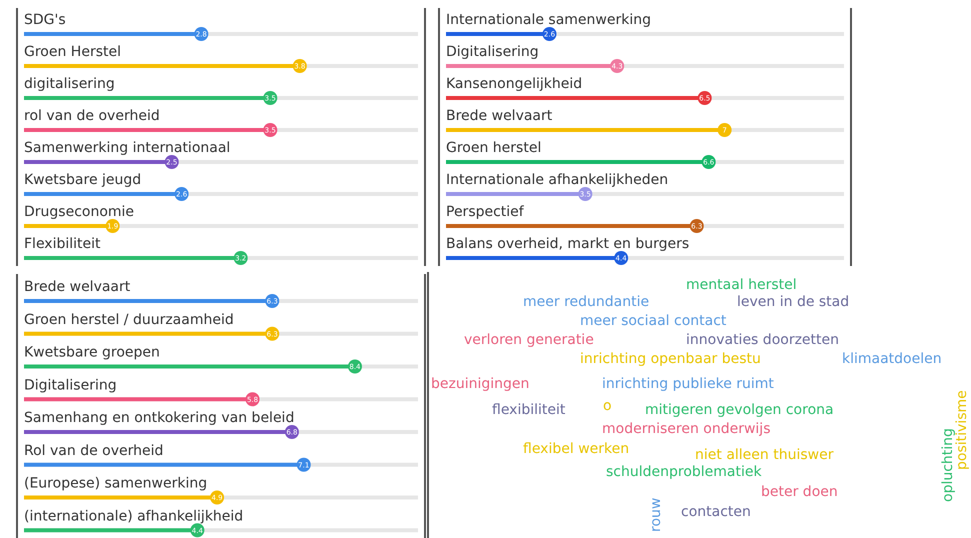 The height and width of the screenshot is (538, 971). What do you see at coordinates (653, 321) in the screenshot?
I see `text: meer sociaal contact` at bounding box center [653, 321].